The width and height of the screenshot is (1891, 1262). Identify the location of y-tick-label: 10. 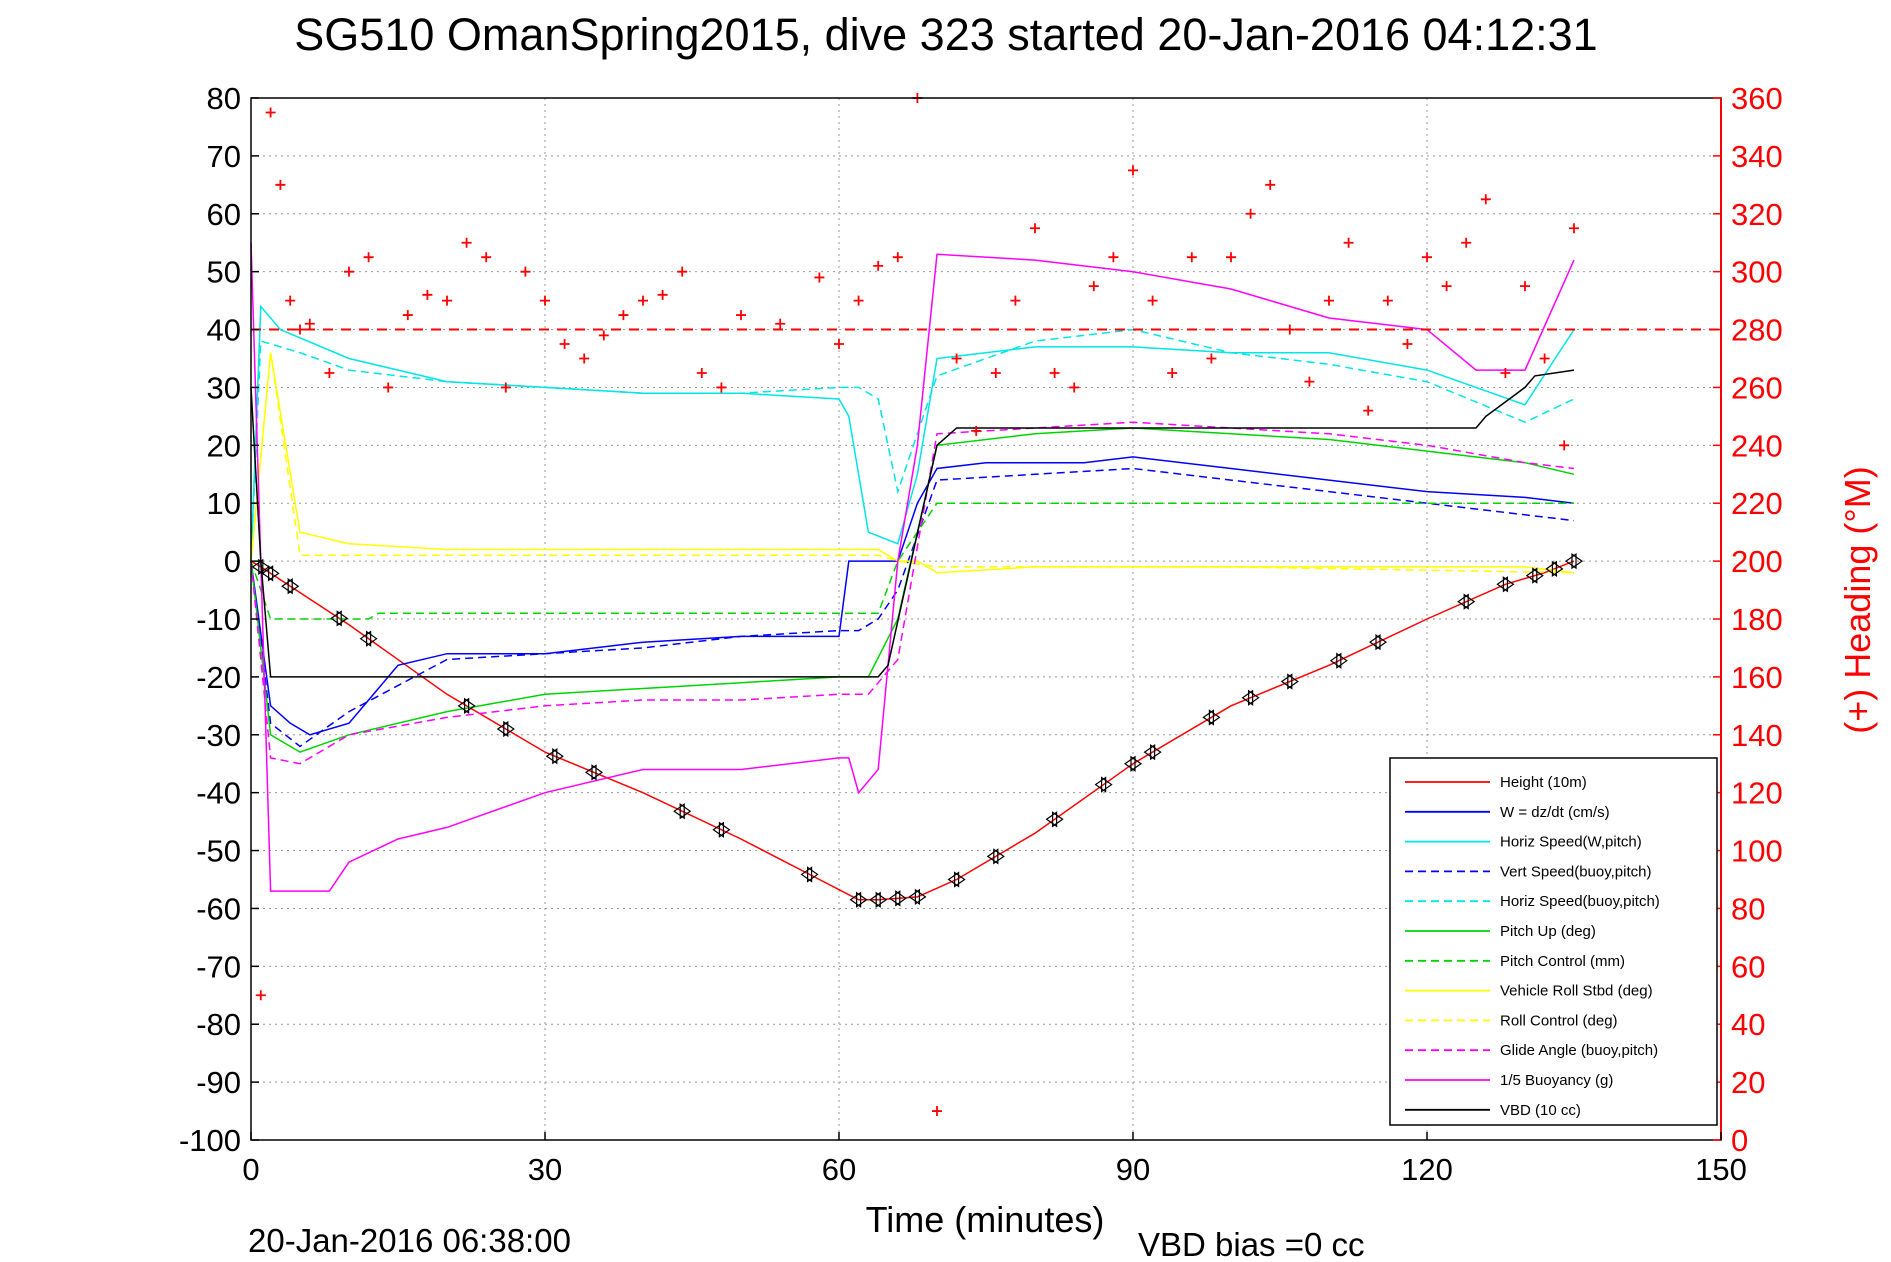
(224, 503).